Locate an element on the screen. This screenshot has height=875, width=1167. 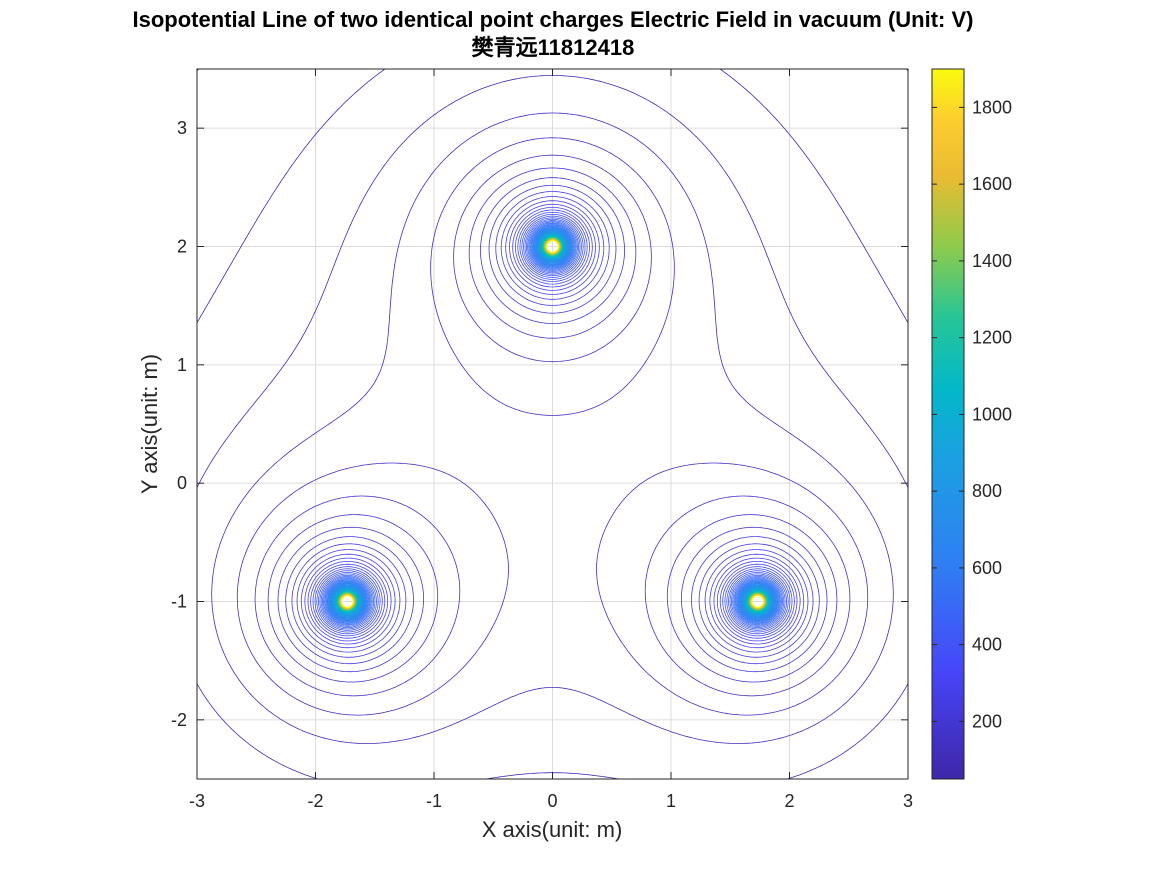
x-tick-label: -1 is located at coordinates (434, 801).